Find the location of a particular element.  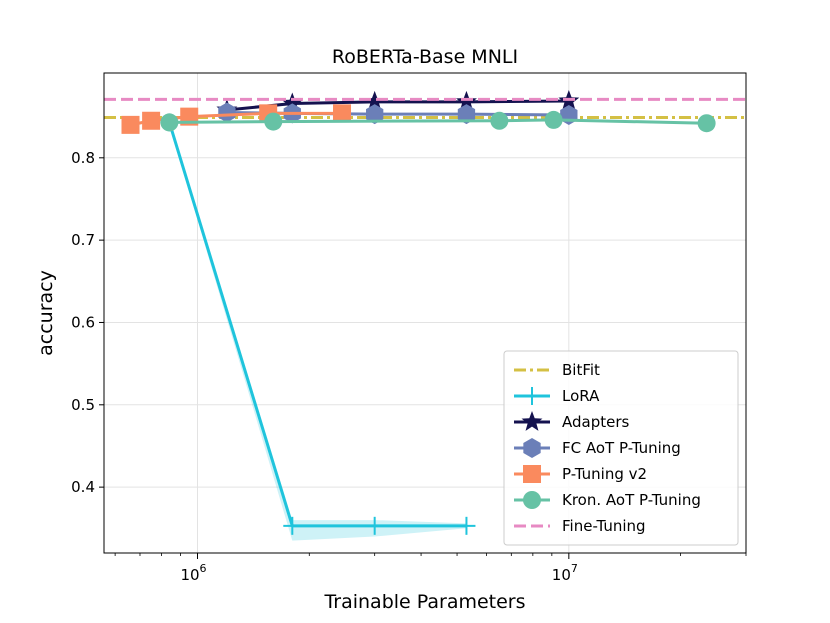

legend-marker-p-tuning-v2 is located at coordinates (532, 474).